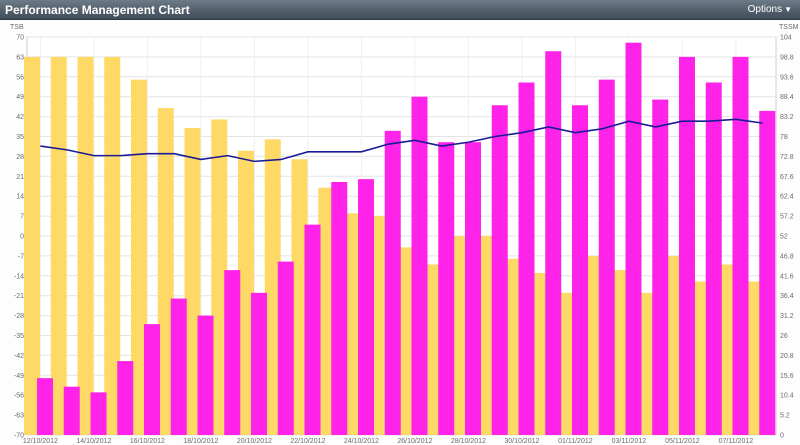 Image resolution: width=800 pixels, height=445 pixels. I want to click on right-axis-tick-label: 52, so click(784, 237).